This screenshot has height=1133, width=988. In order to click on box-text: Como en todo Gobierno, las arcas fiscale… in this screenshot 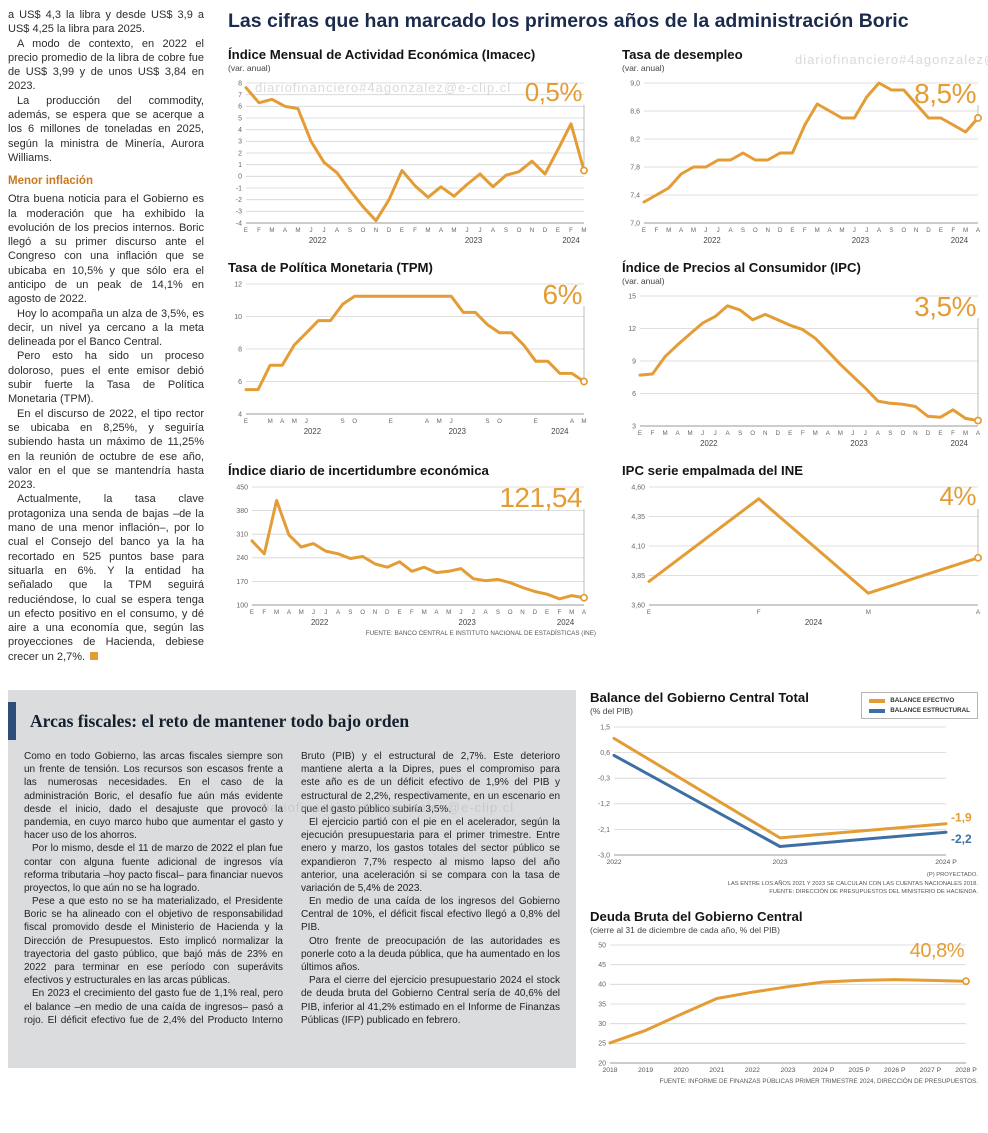, I will do `click(292, 888)`.